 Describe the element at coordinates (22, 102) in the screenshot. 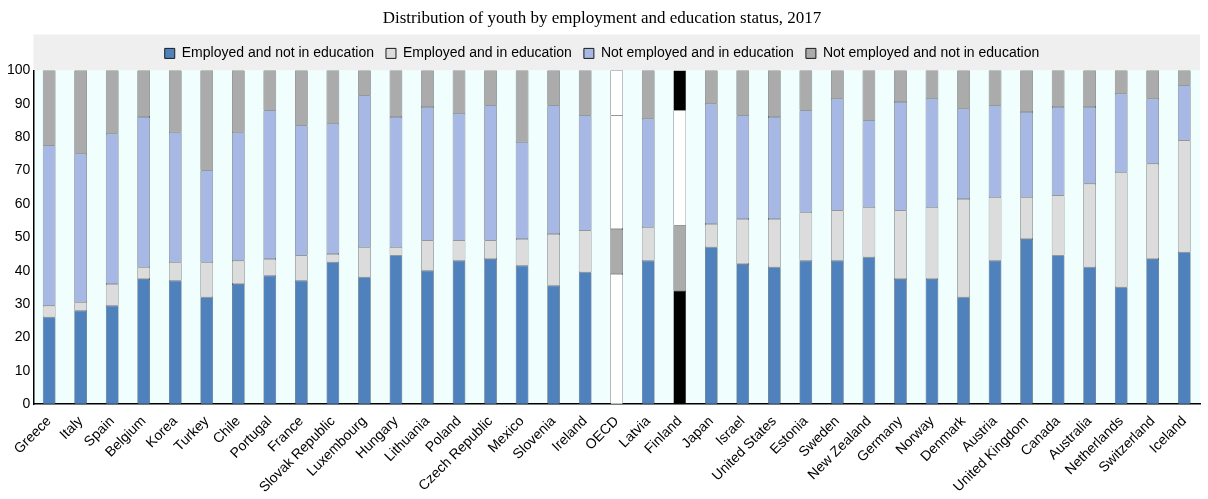

I see `y-tick-label: 90` at that location.